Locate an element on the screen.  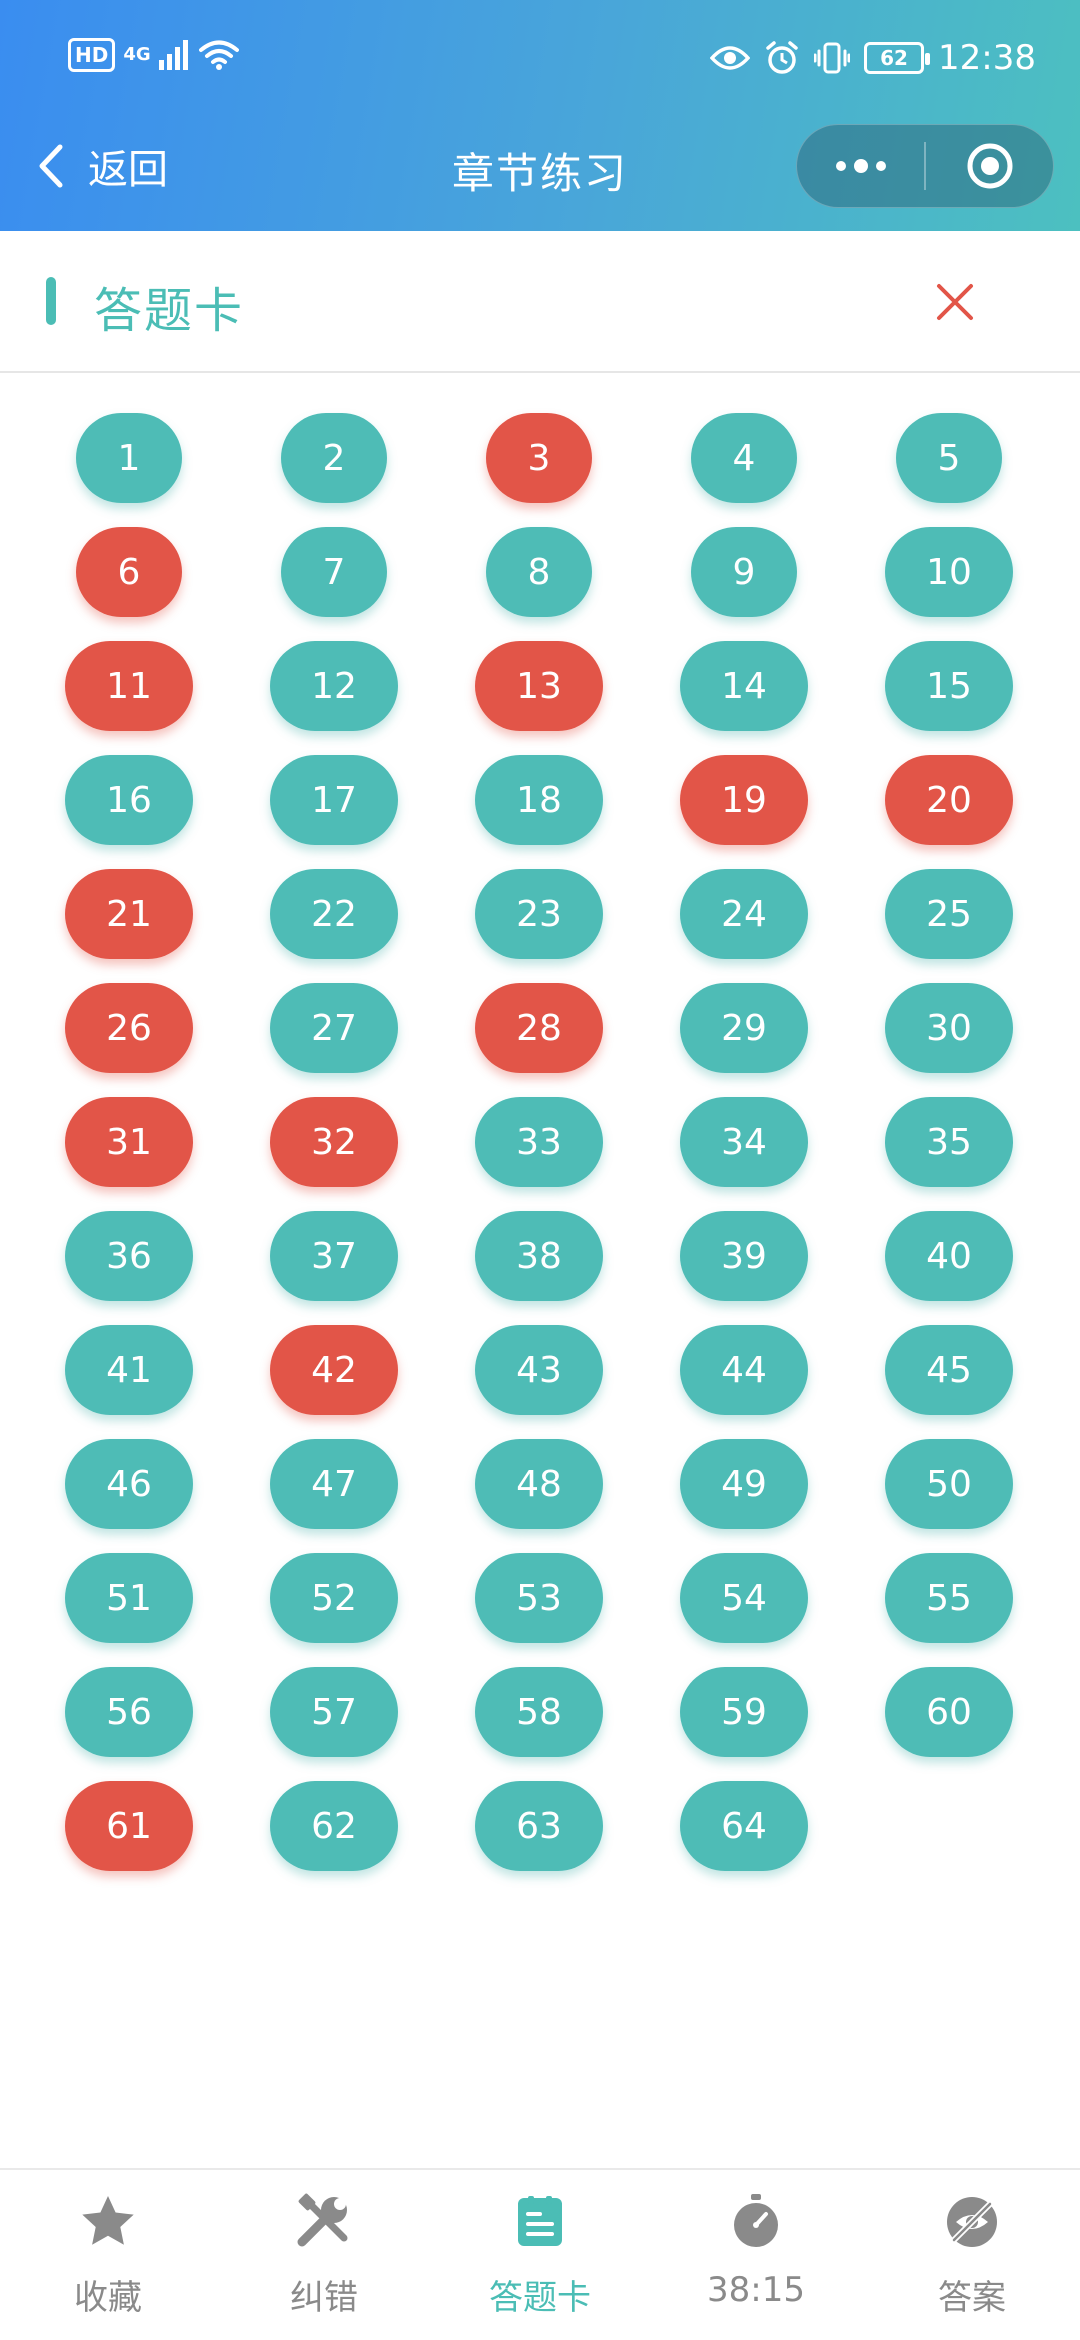
close-button is located at coordinates (955, 302).